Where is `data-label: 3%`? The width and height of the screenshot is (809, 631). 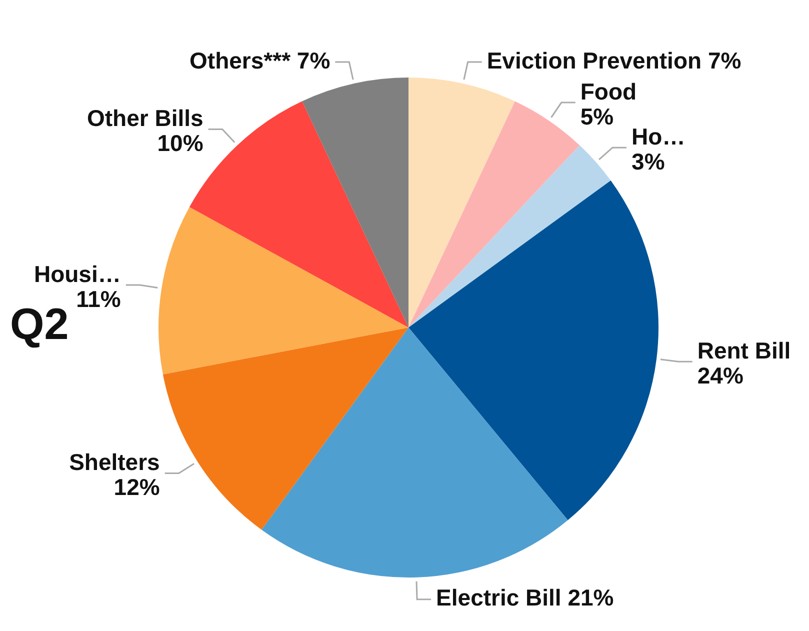 data-label: 3% is located at coordinates (648, 161).